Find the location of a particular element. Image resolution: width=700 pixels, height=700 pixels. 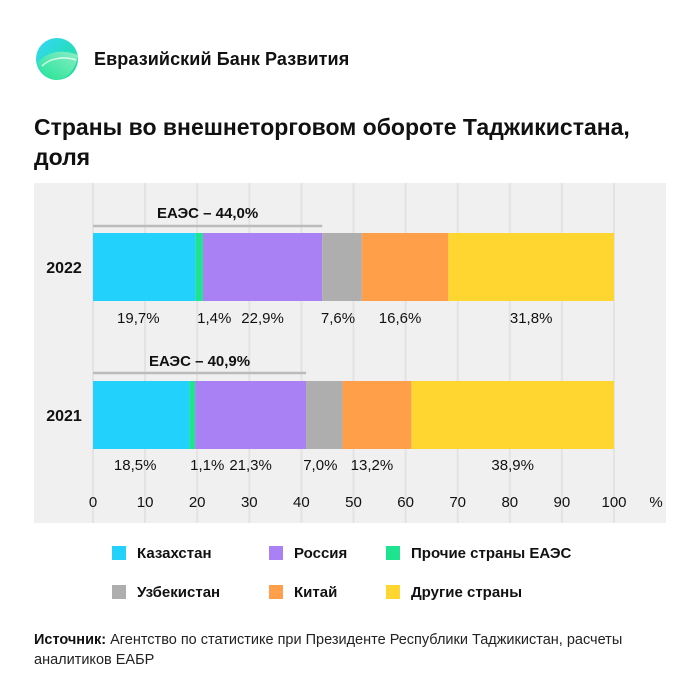

legend-item-russia: Россия is located at coordinates (327, 553).